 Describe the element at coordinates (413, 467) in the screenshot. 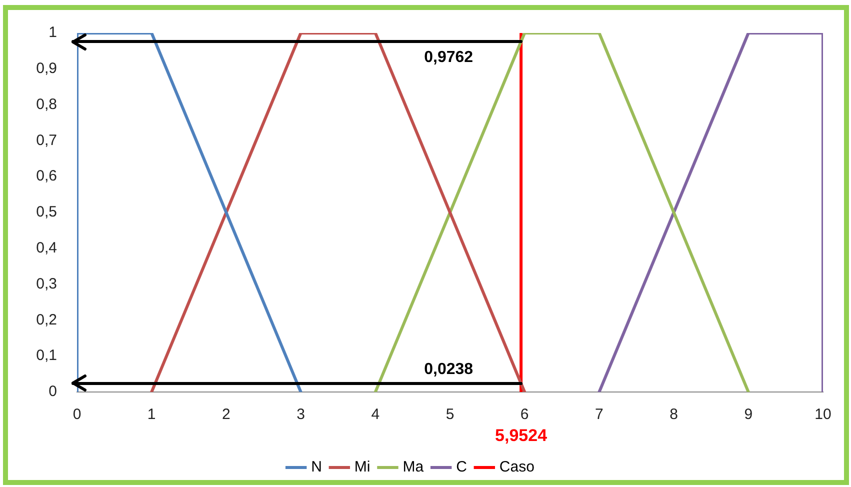

I see `legend-label: Ma` at that location.